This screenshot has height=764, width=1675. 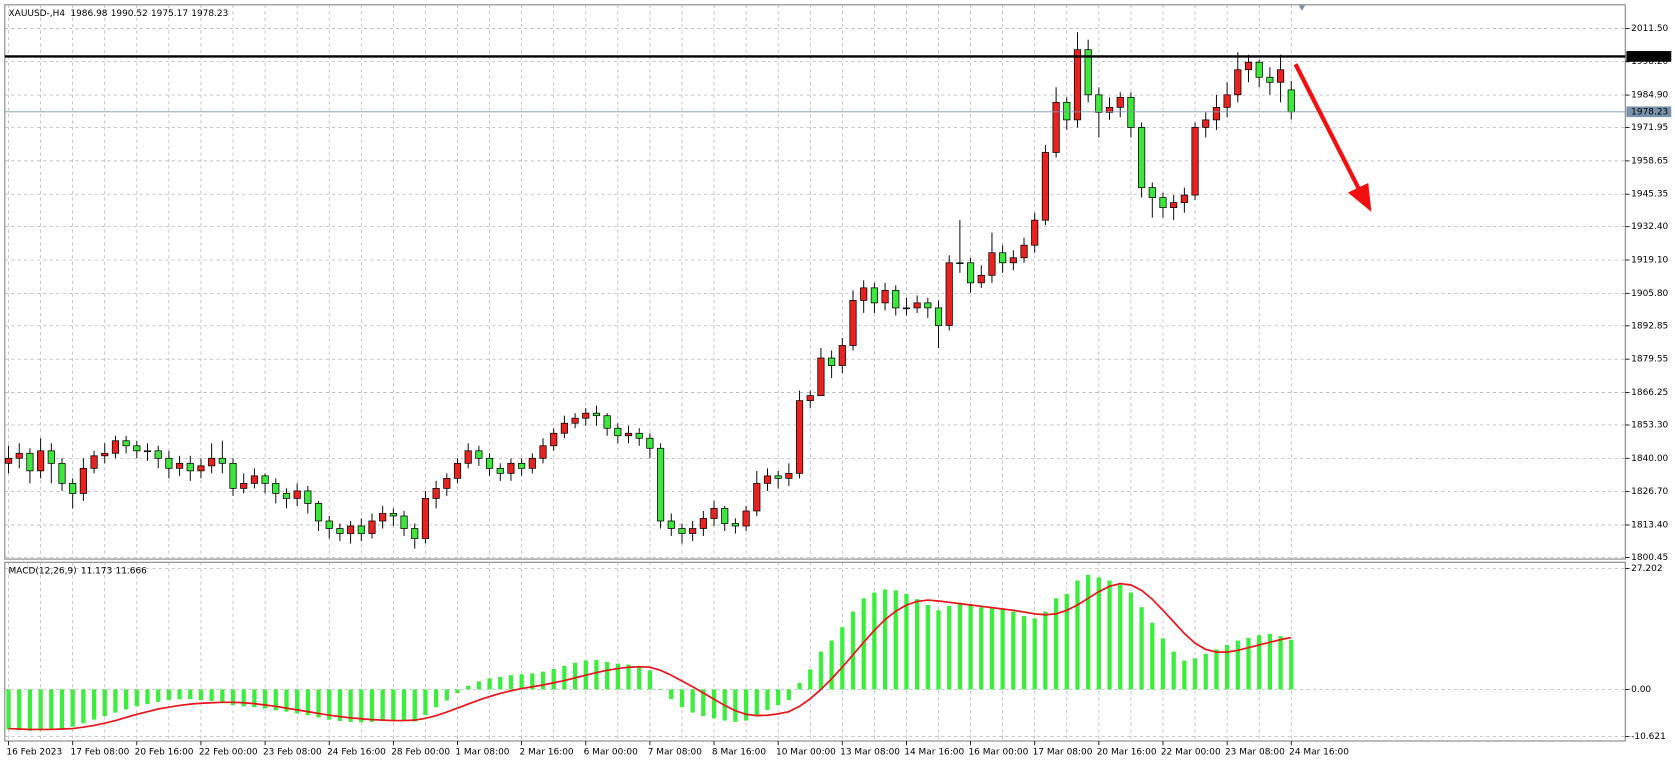 I want to click on y-tick-label: -10.621, so click(x=1648, y=737).